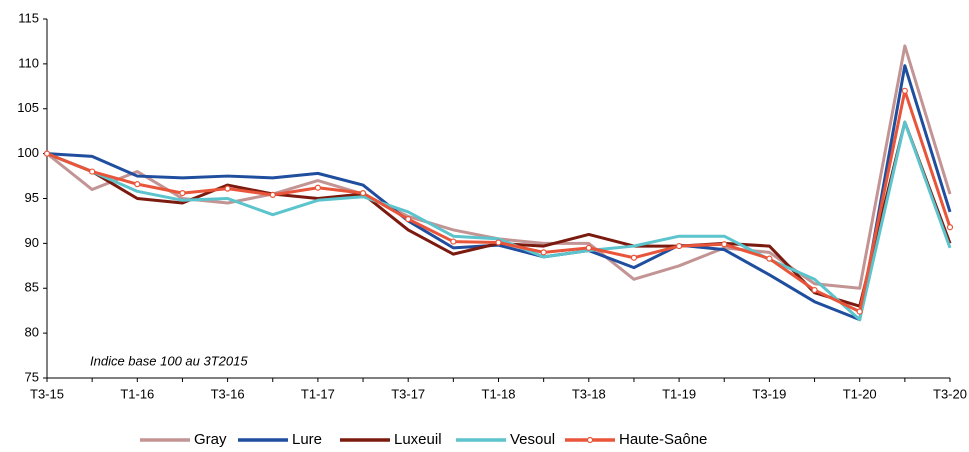  I want to click on x-tick-label: T3-20, so click(950, 393).